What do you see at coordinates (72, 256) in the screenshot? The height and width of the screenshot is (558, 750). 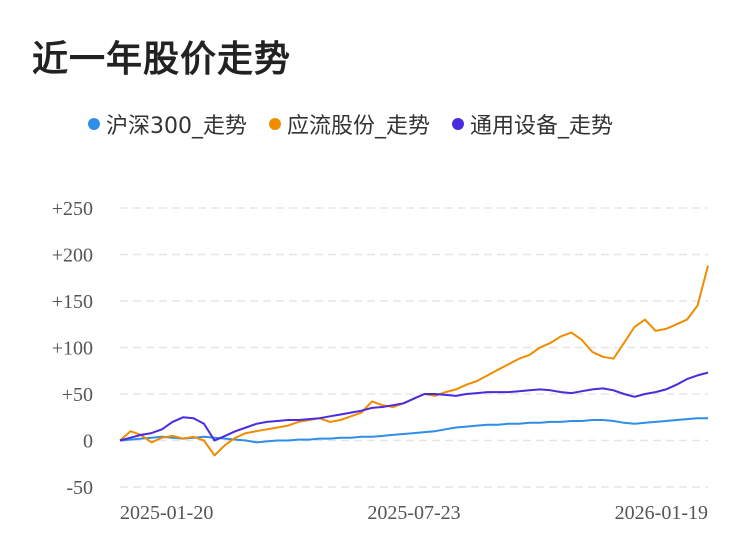 I see `y-tick-label: +200` at bounding box center [72, 256].